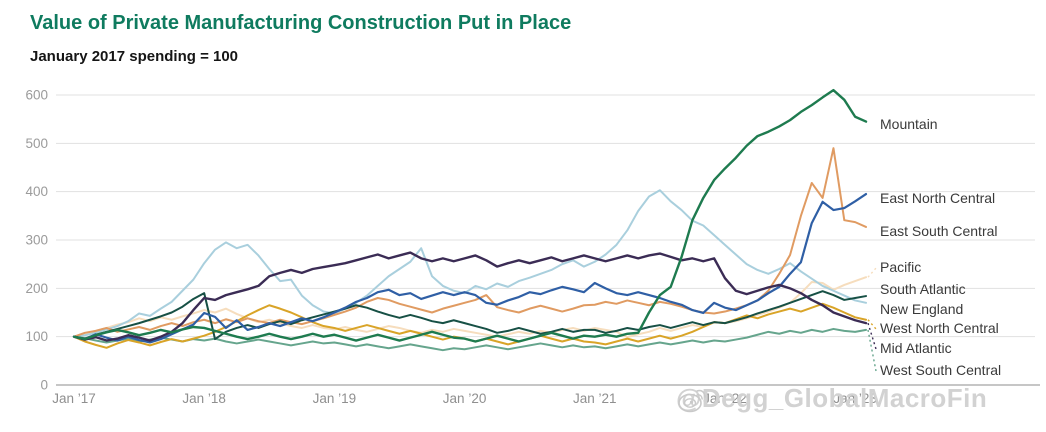 Image resolution: width=1046 pixels, height=432 pixels. Describe the element at coordinates (939, 231) in the screenshot. I see `series-label-east-south-central: East South Central` at that location.